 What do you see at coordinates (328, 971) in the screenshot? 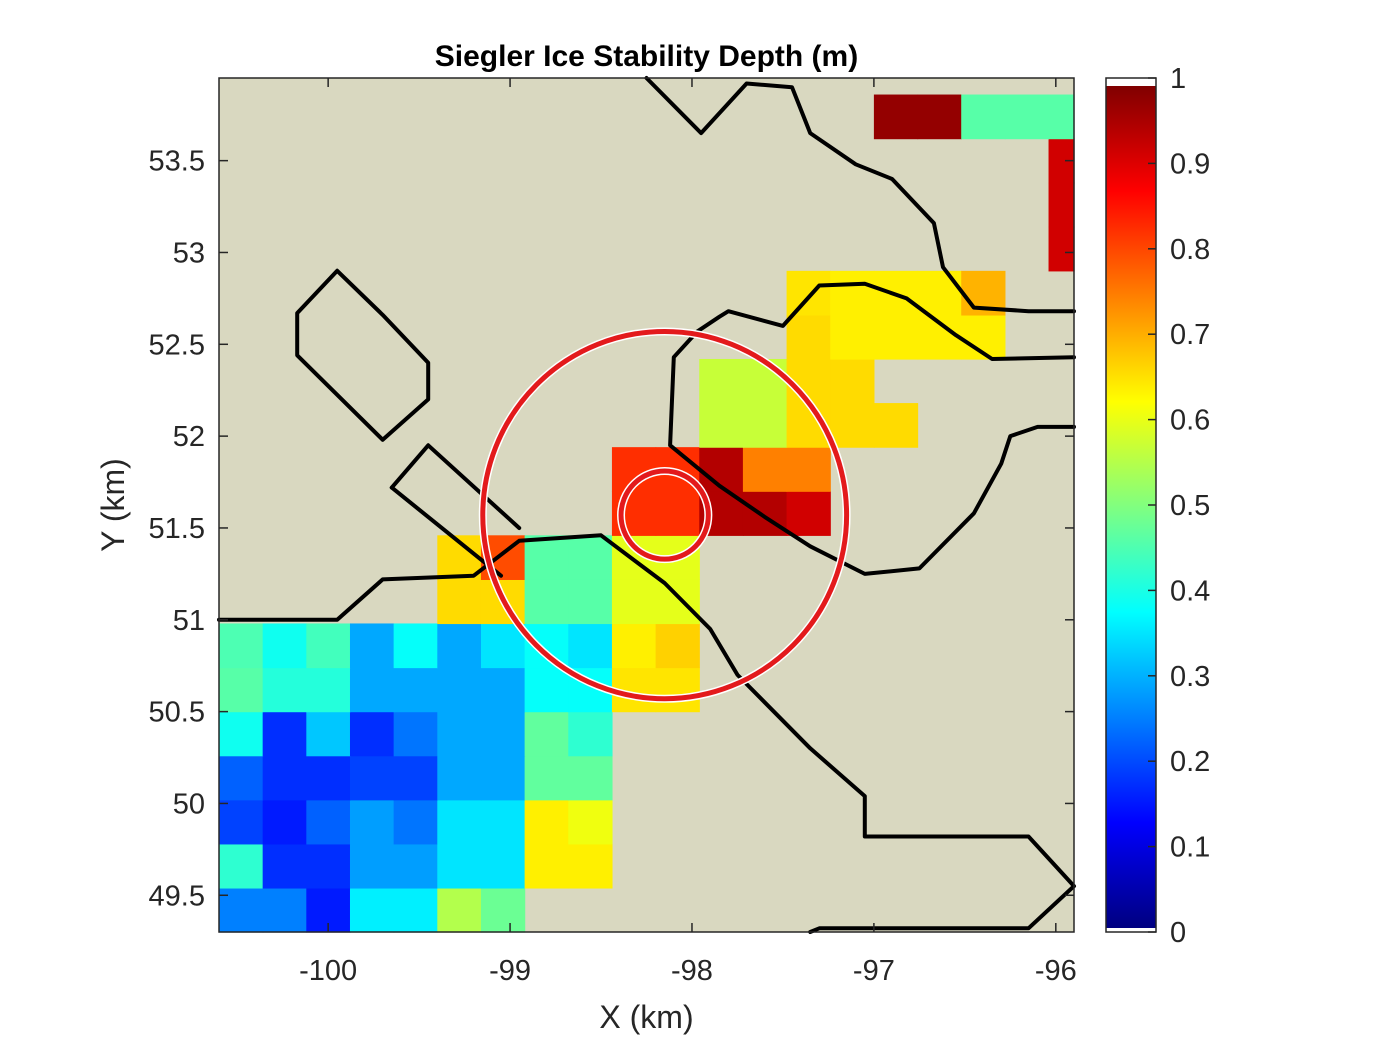
I see `x-tick-label: -100` at bounding box center [328, 971].